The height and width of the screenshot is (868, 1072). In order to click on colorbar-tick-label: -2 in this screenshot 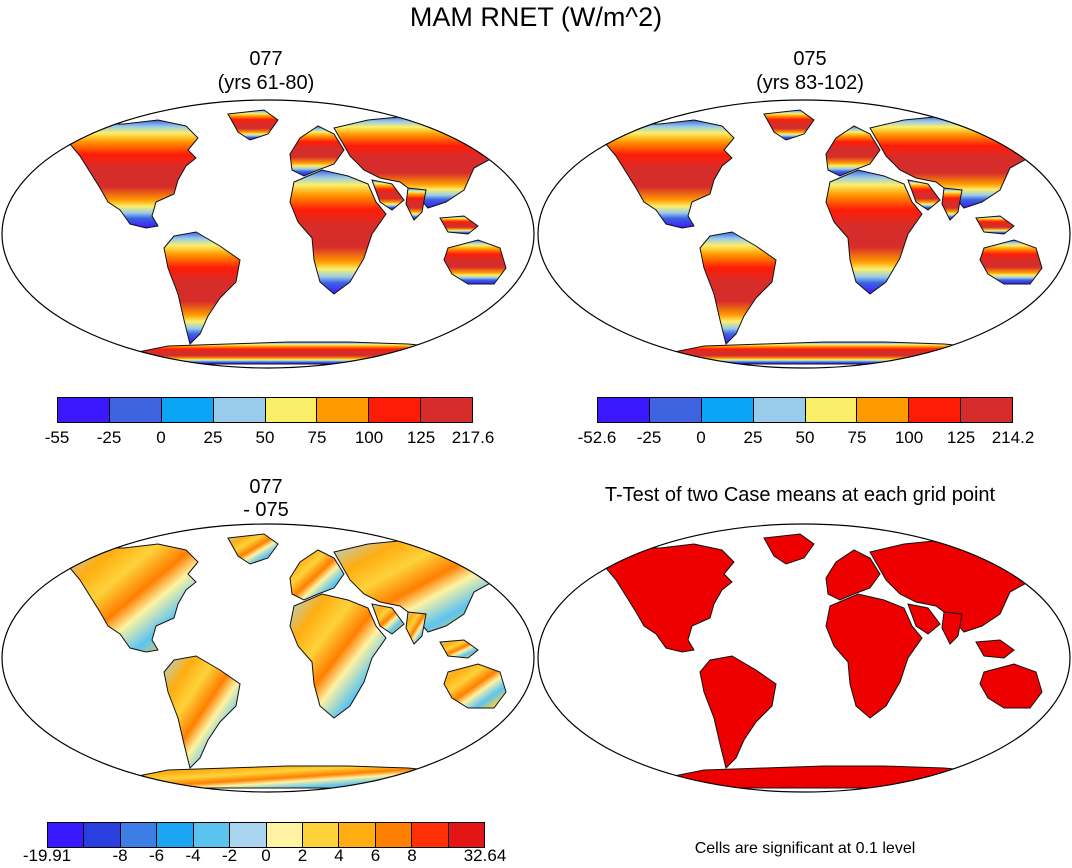, I will do `click(229, 855)`.